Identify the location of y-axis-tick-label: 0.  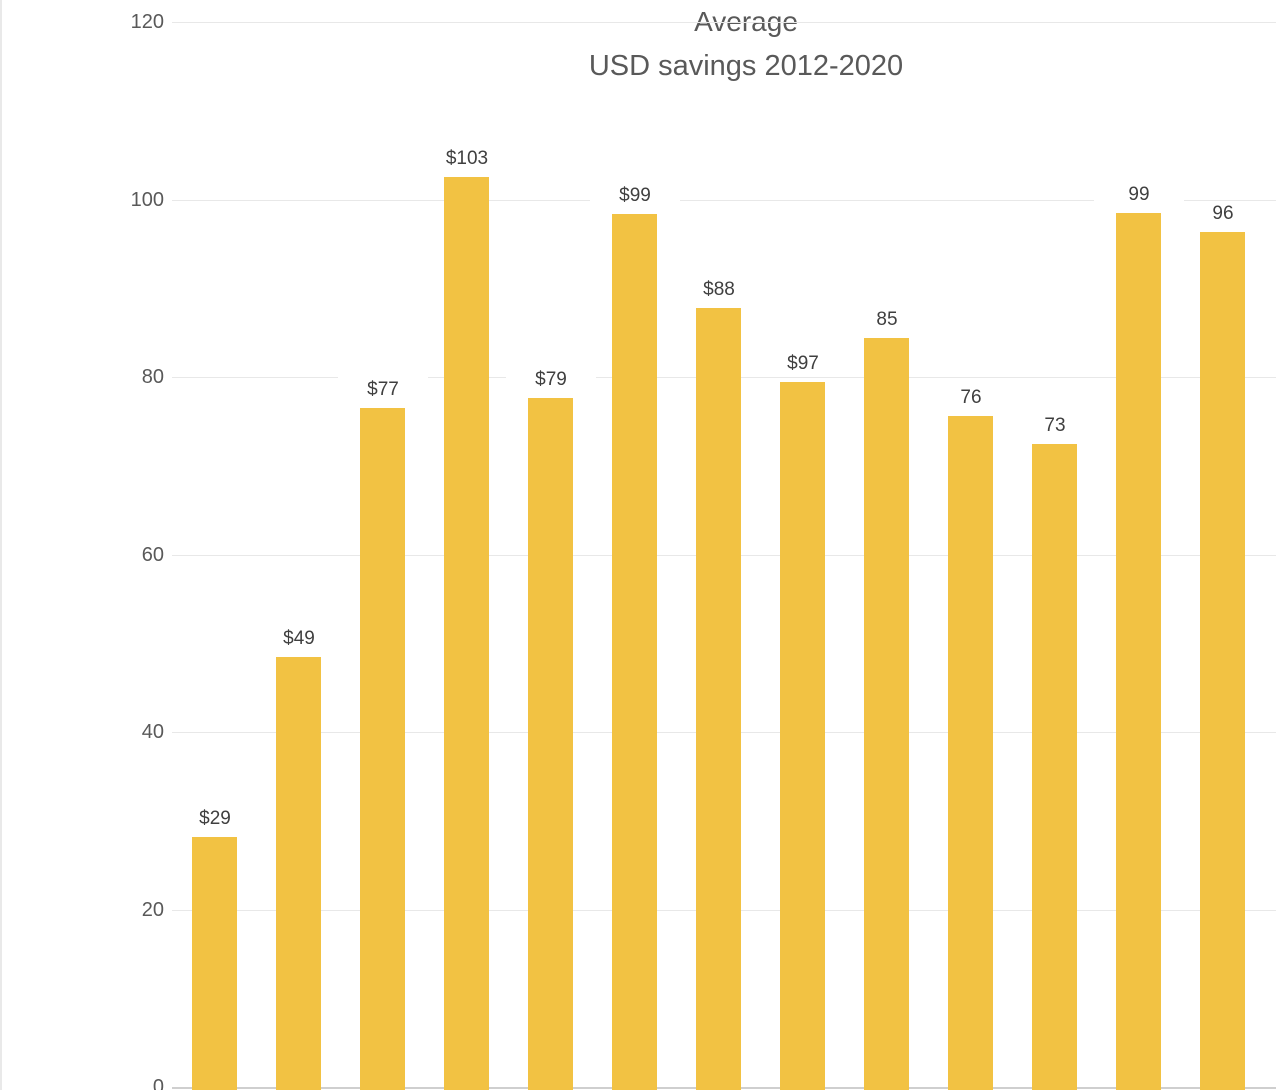
(158, 1083).